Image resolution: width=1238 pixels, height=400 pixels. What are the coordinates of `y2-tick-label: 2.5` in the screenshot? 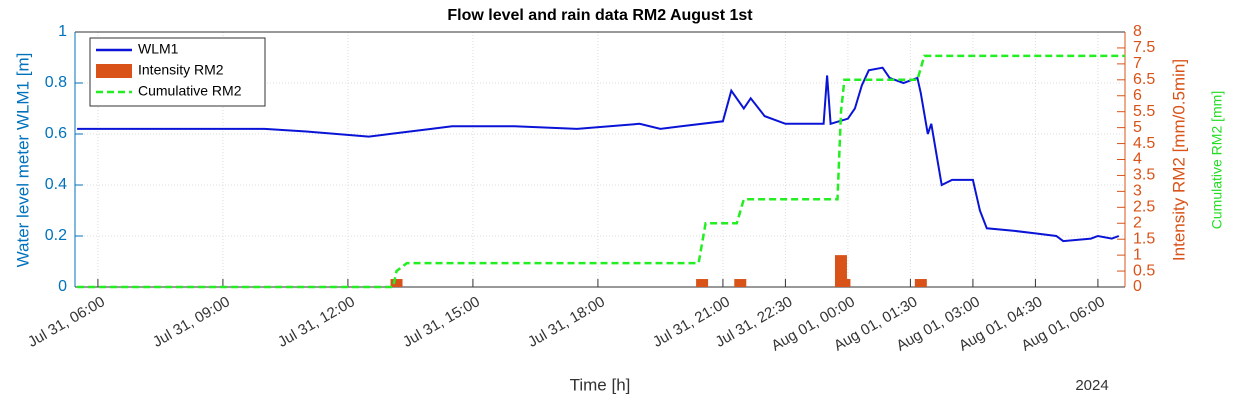 It's located at (1144, 207).